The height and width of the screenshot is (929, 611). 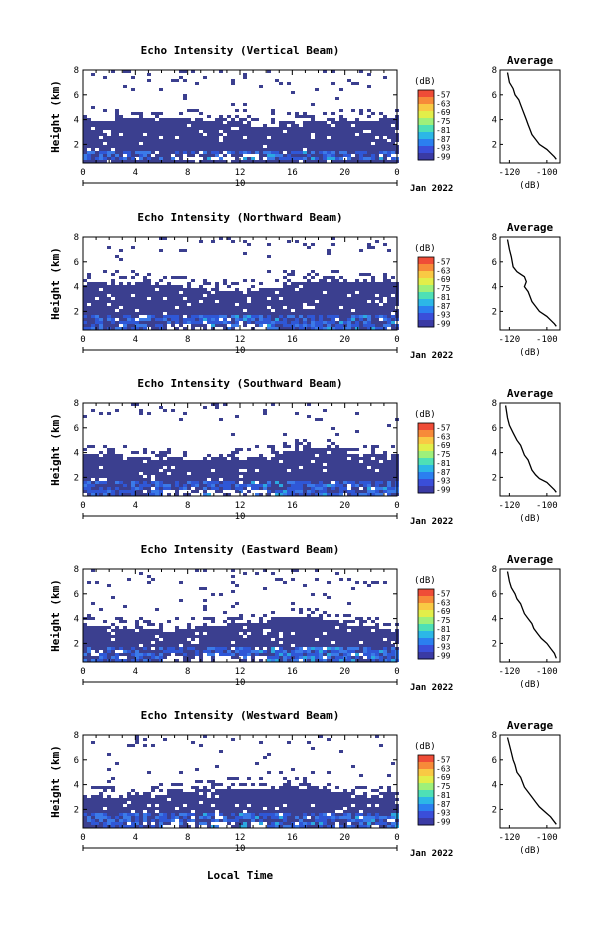 I want to click on colorbar-frame, so click(x=426, y=292).